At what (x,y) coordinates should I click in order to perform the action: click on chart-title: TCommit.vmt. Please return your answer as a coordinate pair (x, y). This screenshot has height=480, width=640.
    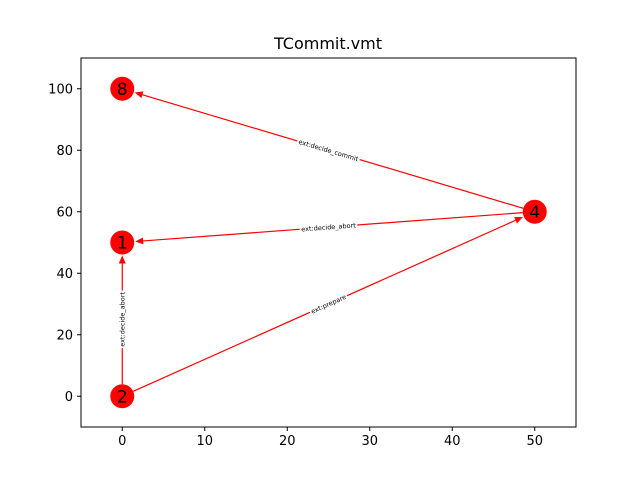
    Looking at the image, I should click on (327, 43).